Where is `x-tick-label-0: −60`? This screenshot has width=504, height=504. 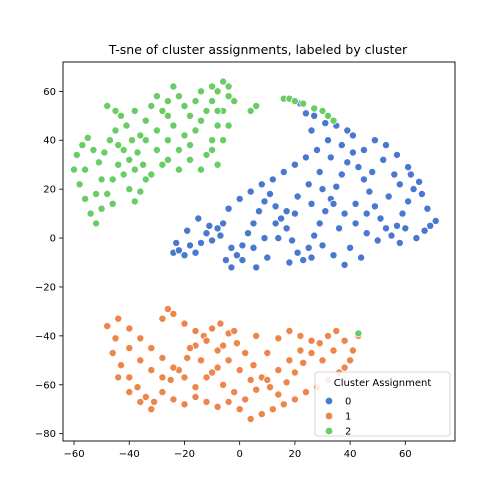 x-tick-label-0: −60 is located at coordinates (73, 454).